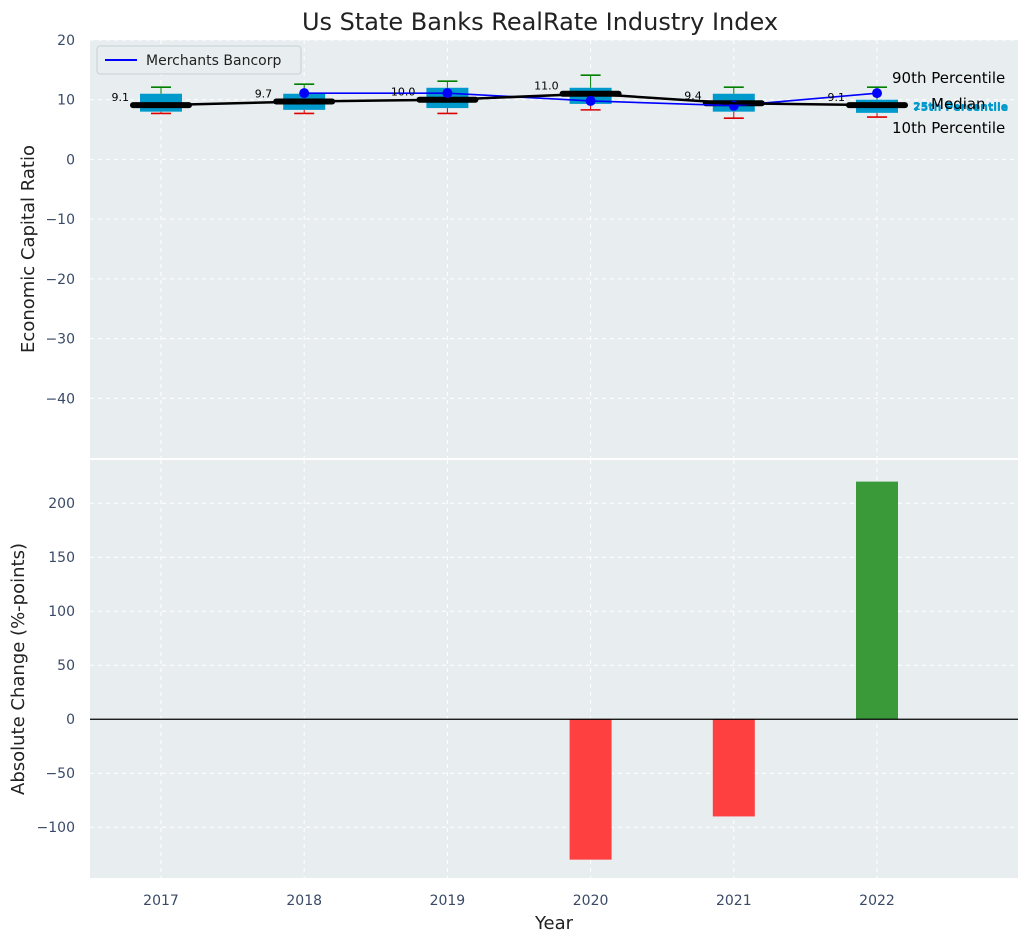 The width and height of the screenshot is (1029, 942). What do you see at coordinates (70, 720) in the screenshot?
I see `bottom-y-tick-label: 0` at bounding box center [70, 720].